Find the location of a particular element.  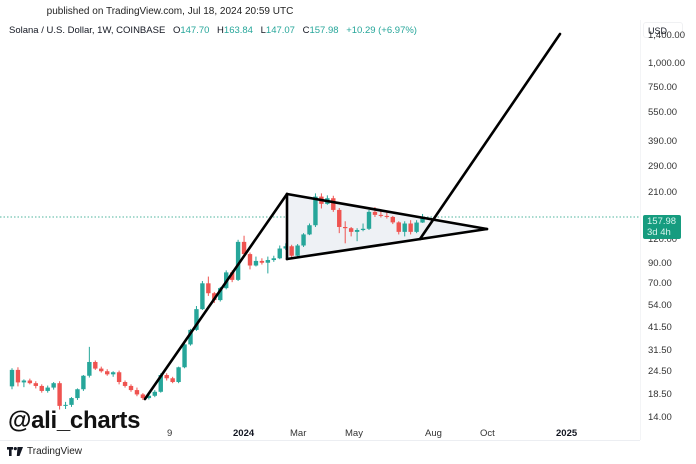

price-tick-label: 14.00 is located at coordinates (660, 417).